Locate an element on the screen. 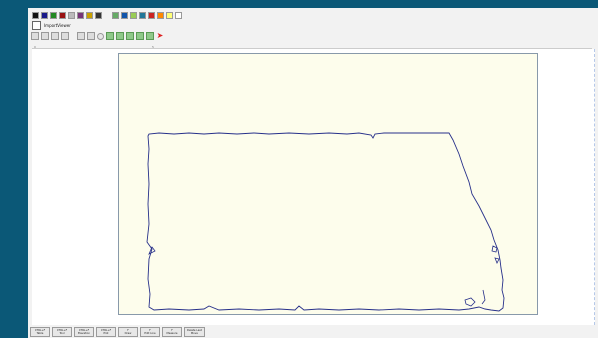  fkey-key: Delete Last is located at coordinates (194, 330).